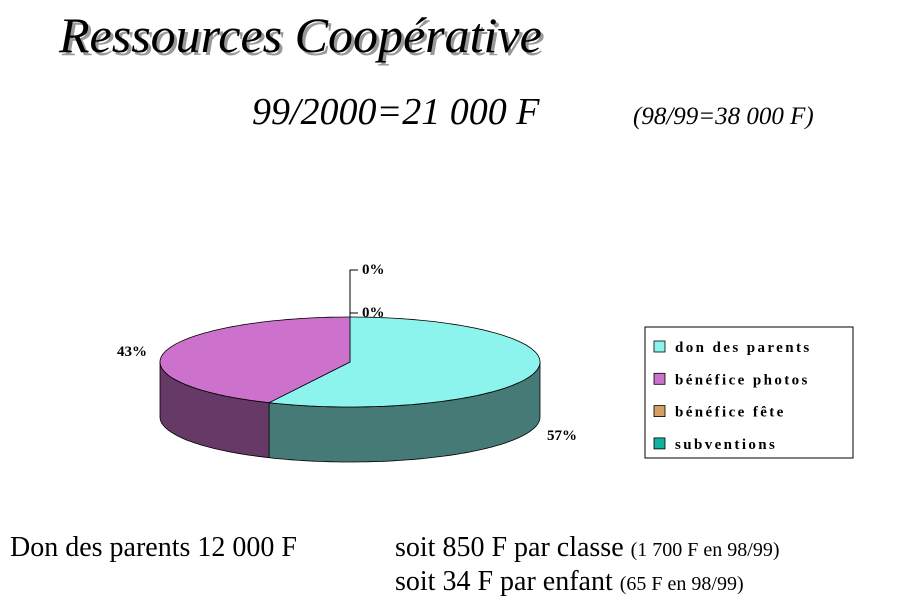 The image size is (904, 608). Describe the element at coordinates (300, 35) in the screenshot. I see `chart-title: Ressources Coopérative` at that location.